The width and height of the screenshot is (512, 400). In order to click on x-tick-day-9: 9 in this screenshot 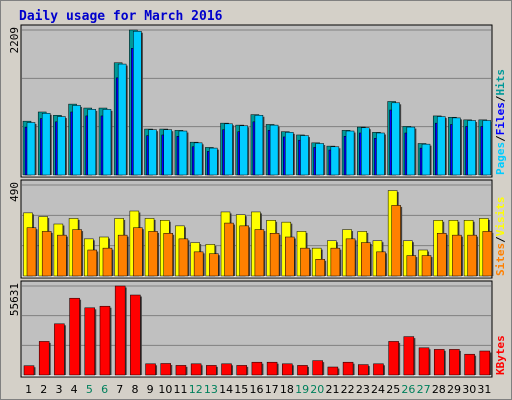, I will do `click(150, 389)`.